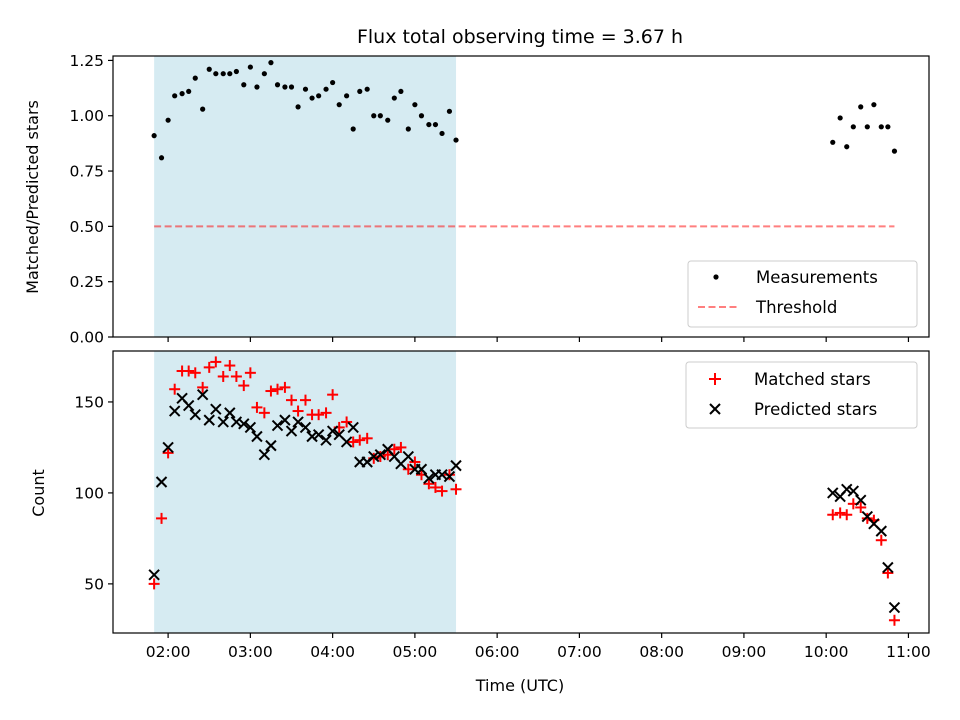 This screenshot has height=720, width=960. I want to click on bottom-x-tick-label: 07:00, so click(579, 652).